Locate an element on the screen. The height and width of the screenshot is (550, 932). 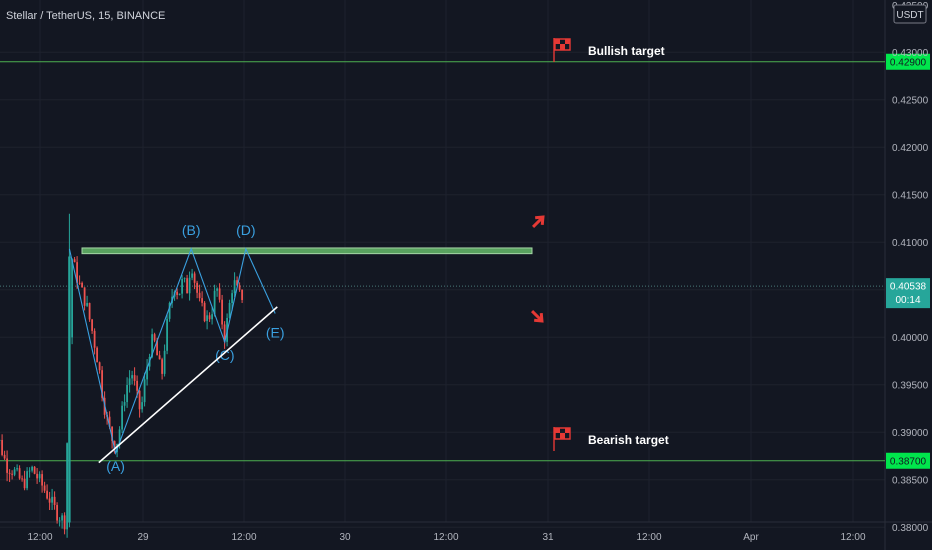
time-axis: 12:00 29 12:00 30 12:00 31 12:00 Apr 12:00 is located at coordinates (446, 537).